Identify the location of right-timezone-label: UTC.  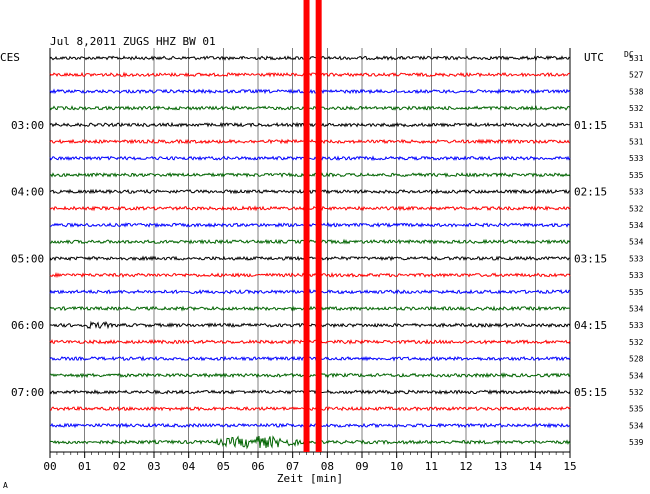
(594, 57).